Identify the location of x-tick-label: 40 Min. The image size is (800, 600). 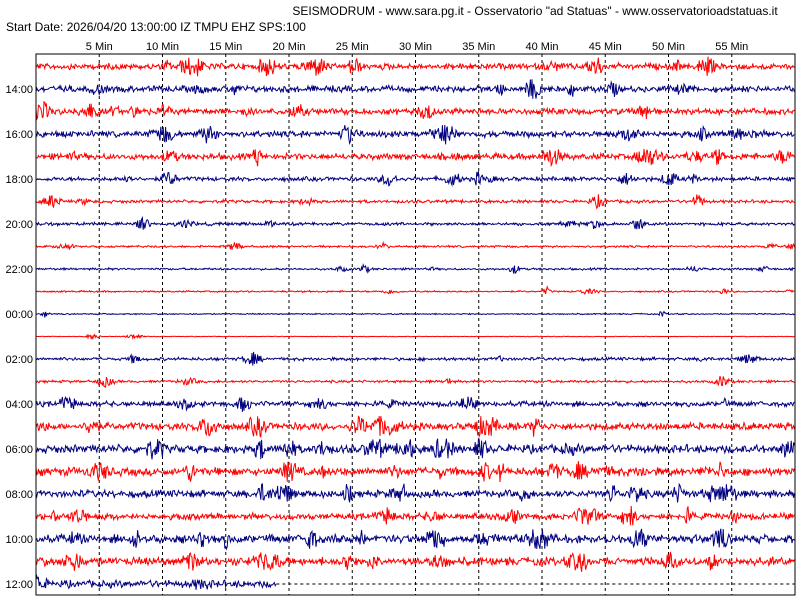
(541, 47).